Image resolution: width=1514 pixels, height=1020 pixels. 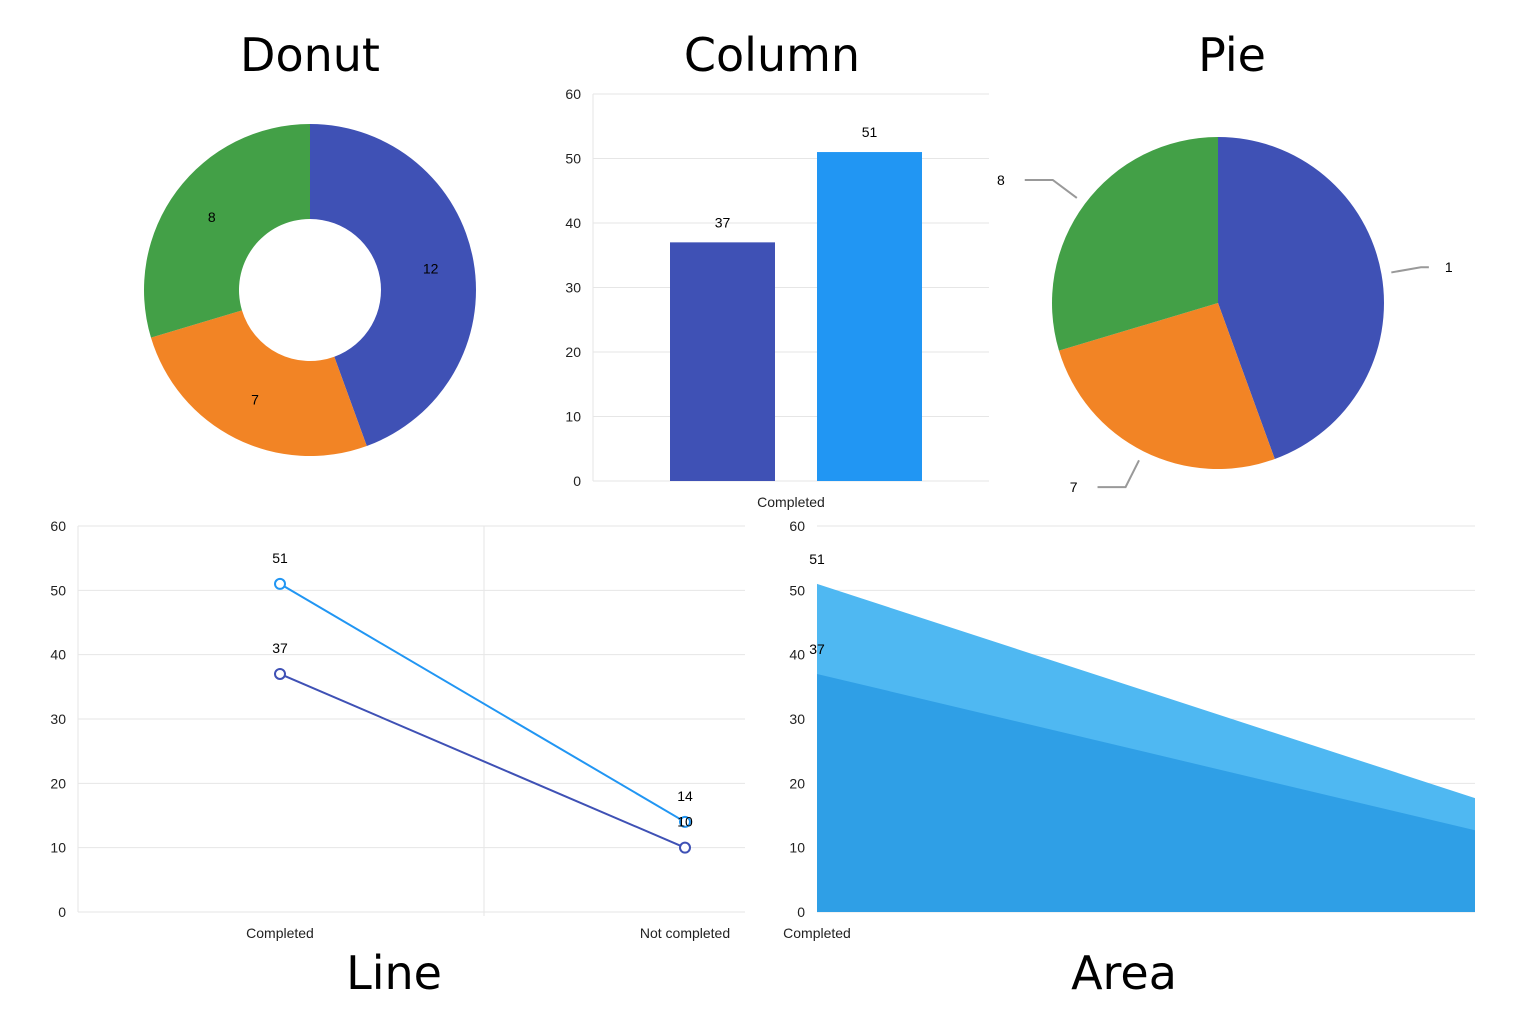 What do you see at coordinates (573, 288) in the screenshot?
I see `column-y-tick-label: 30` at bounding box center [573, 288].